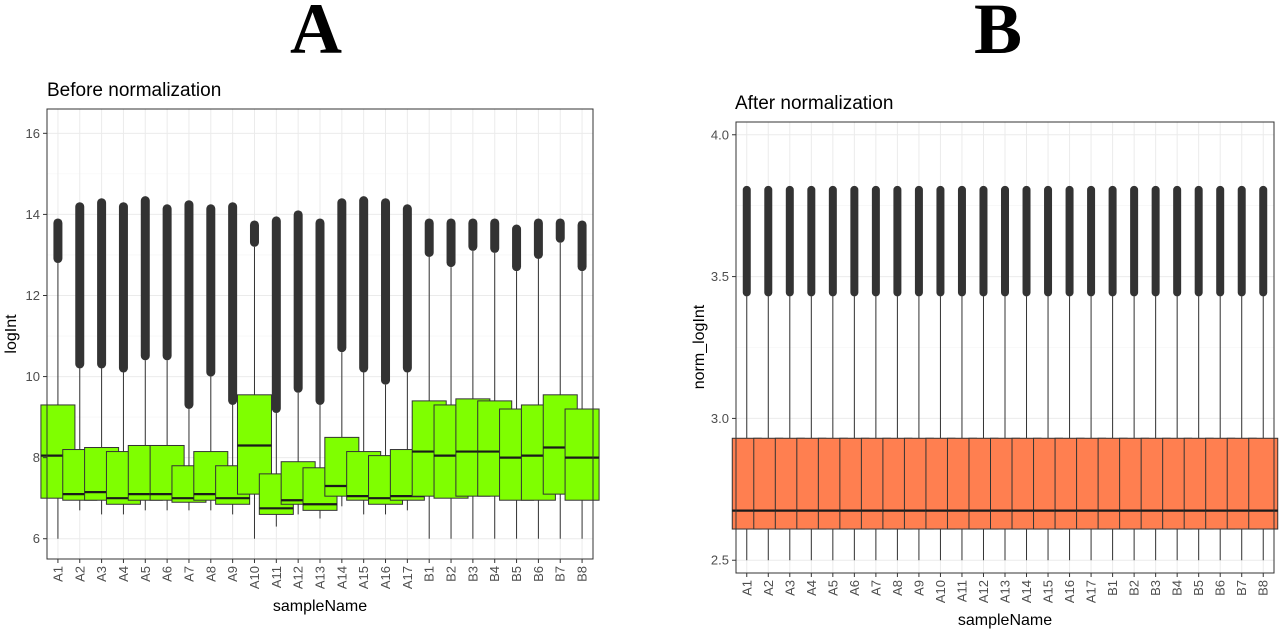 The height and width of the screenshot is (631, 1280). Describe the element at coordinates (1112, 588) in the screenshot. I see `chart-b-x-tick-label: B1` at that location.